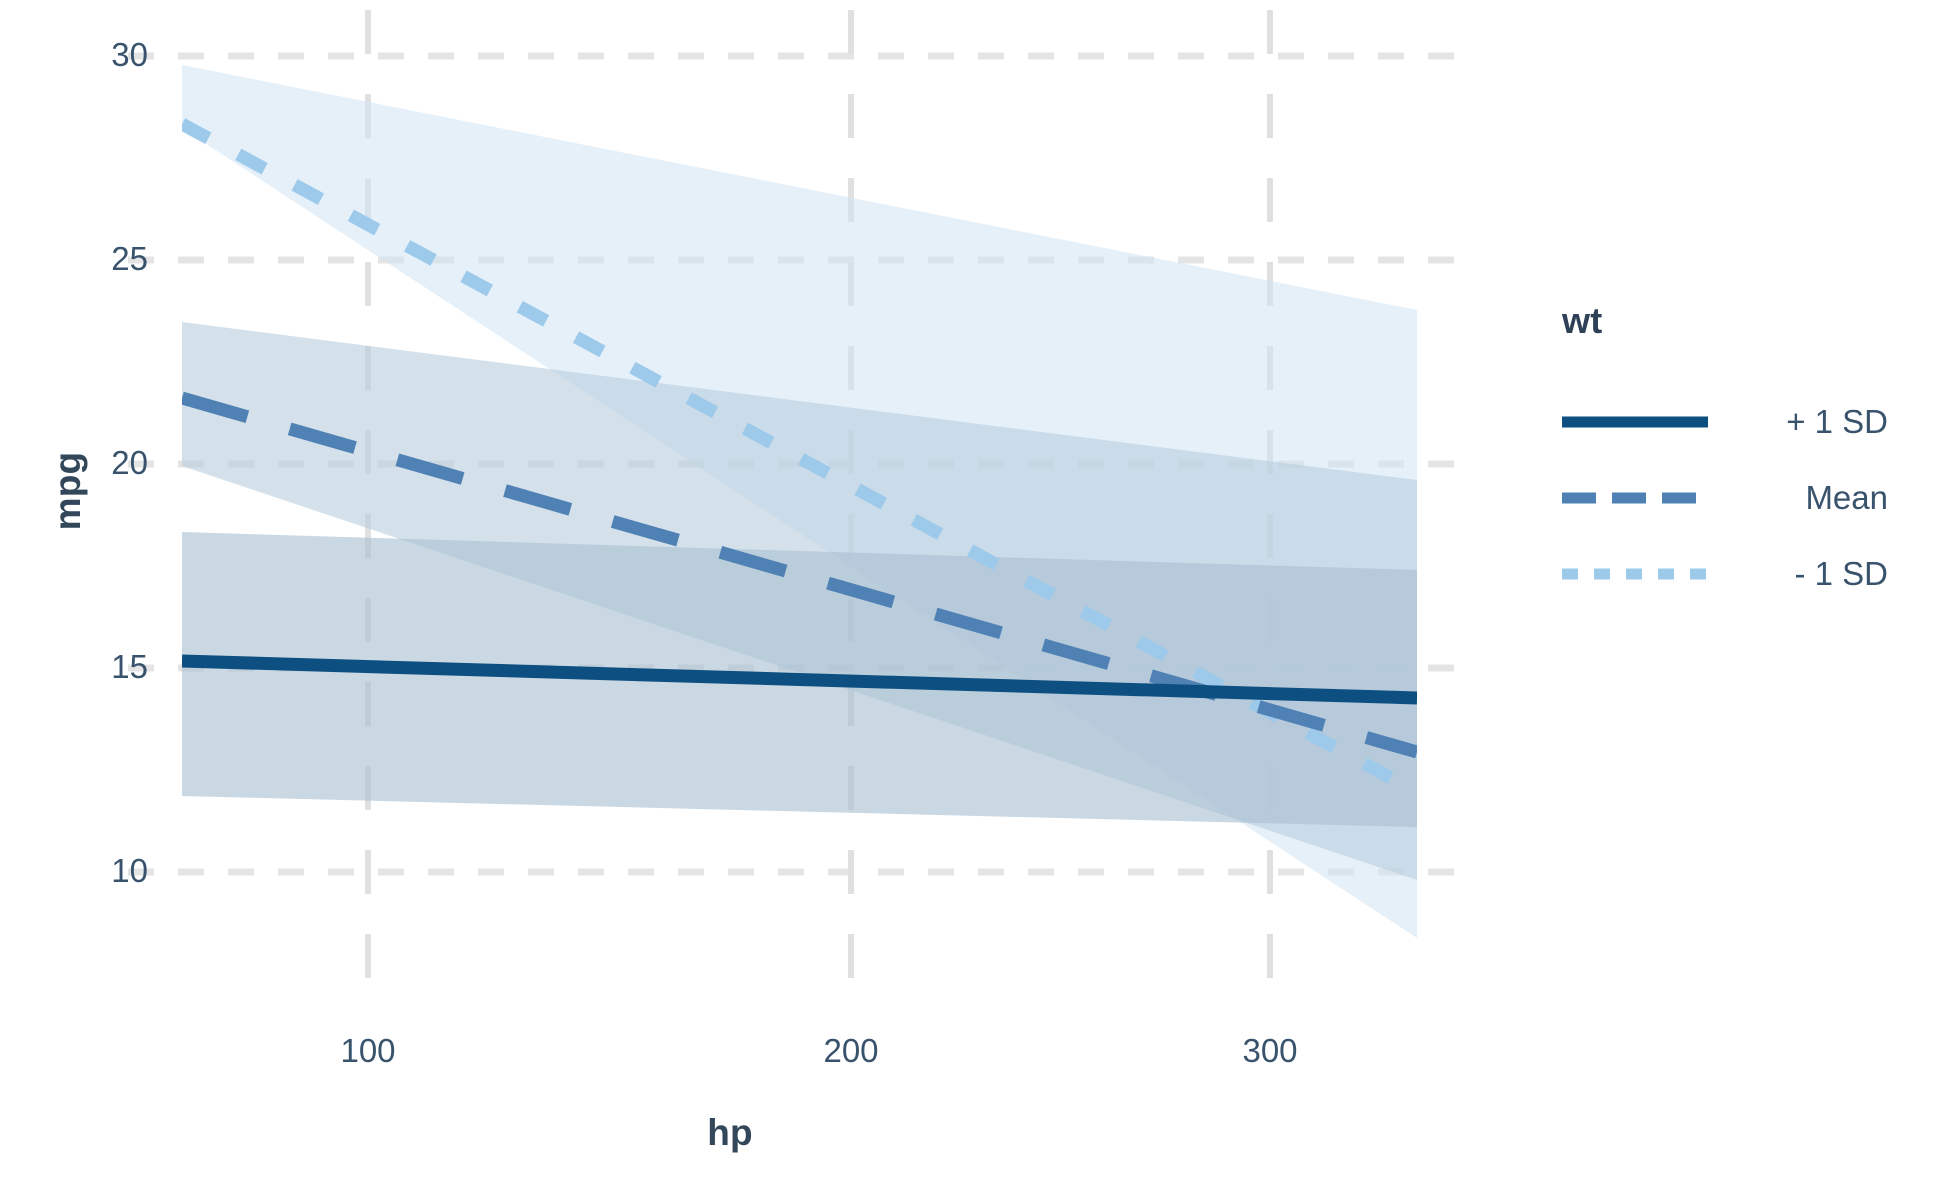  I want to click on legend-label-minus1sd: - 1 SD, so click(1841, 573).